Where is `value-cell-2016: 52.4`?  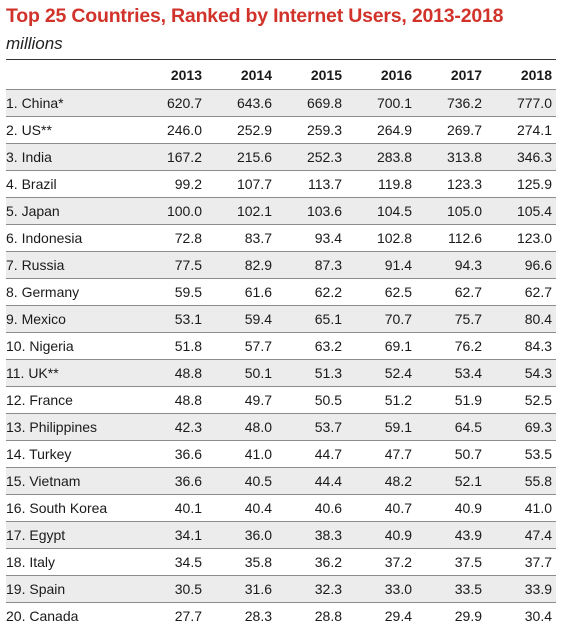 value-cell-2016: 52.4 is located at coordinates (381, 373).